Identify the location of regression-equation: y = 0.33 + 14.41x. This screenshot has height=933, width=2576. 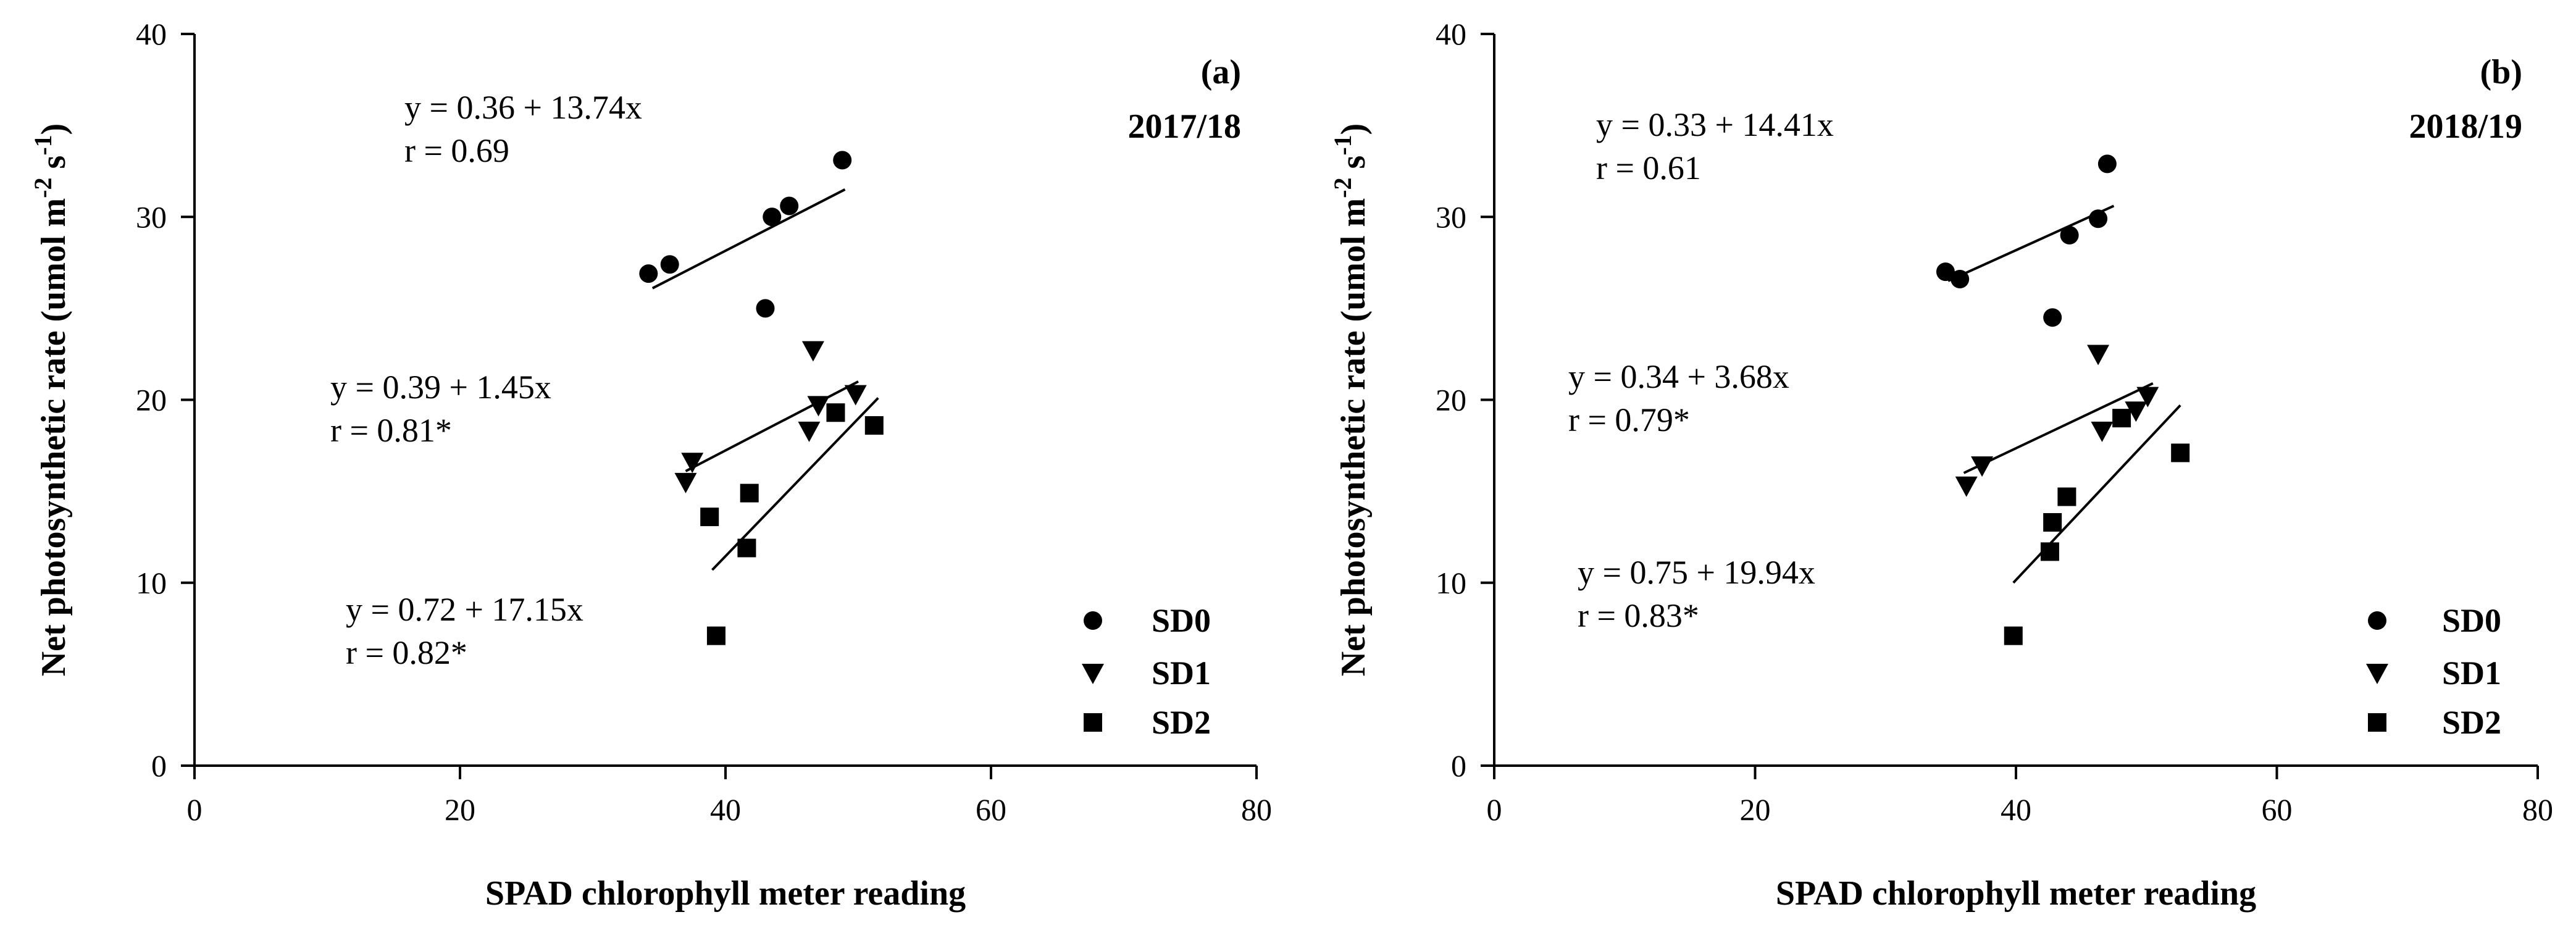
(1715, 124).